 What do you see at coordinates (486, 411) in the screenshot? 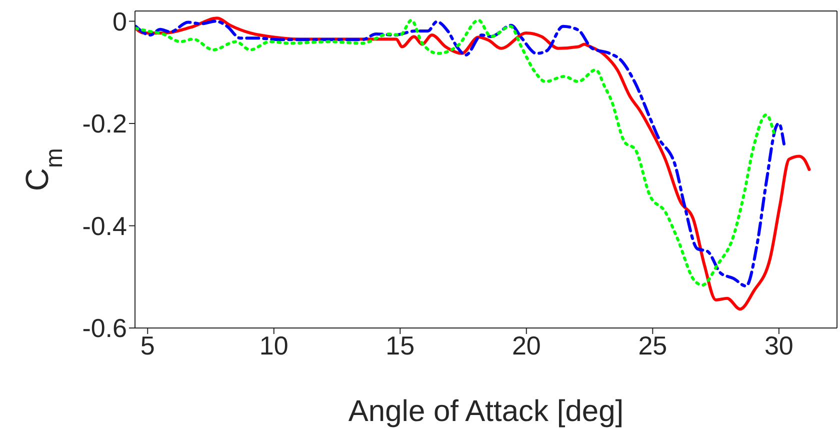
I see `x-axis-title: Angle of Attack [deg]` at bounding box center [486, 411].